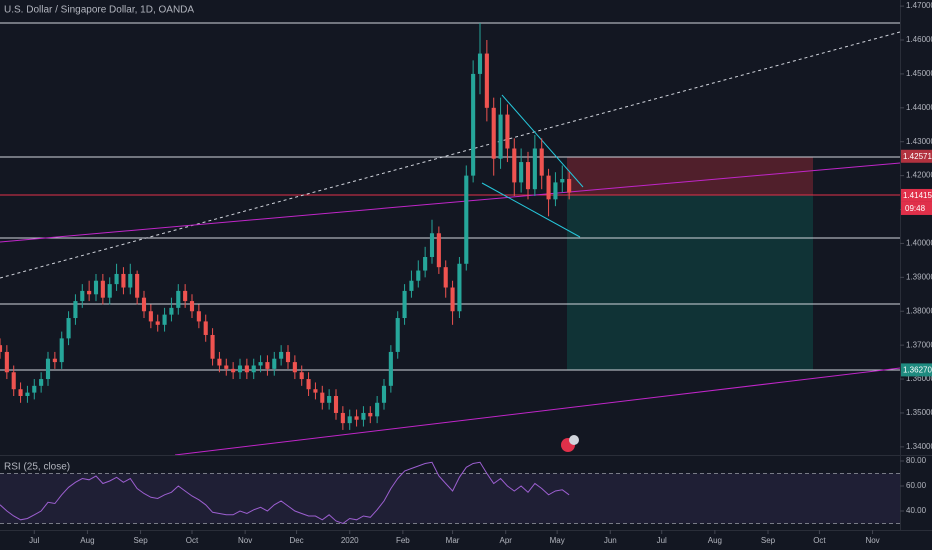 The height and width of the screenshot is (550, 932). What do you see at coordinates (919, 175) in the screenshot?
I see `y-tick-label: 1.42000` at bounding box center [919, 175].